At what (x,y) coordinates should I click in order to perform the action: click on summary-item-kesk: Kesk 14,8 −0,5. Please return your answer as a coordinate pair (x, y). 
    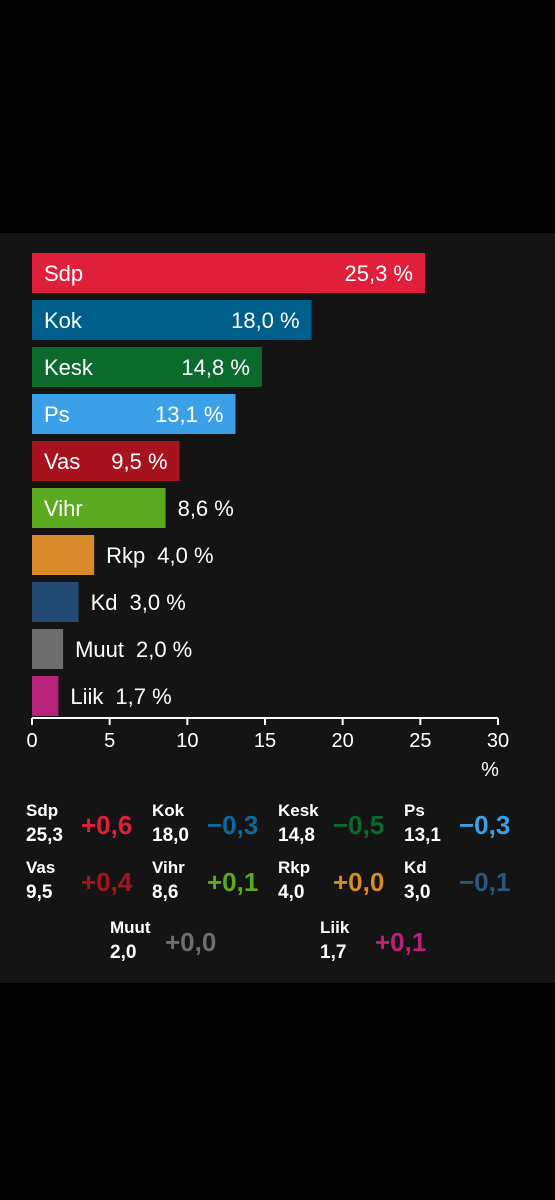
    Looking at the image, I should click on (342, 830).